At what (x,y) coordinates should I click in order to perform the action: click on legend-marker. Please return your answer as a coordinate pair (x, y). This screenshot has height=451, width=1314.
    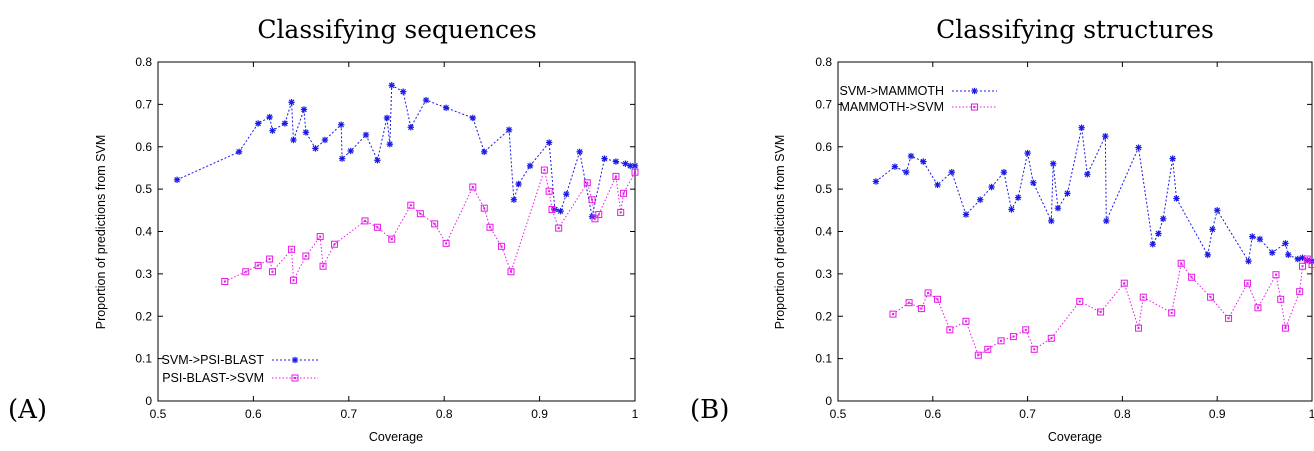
    Looking at the image, I should click on (295, 378).